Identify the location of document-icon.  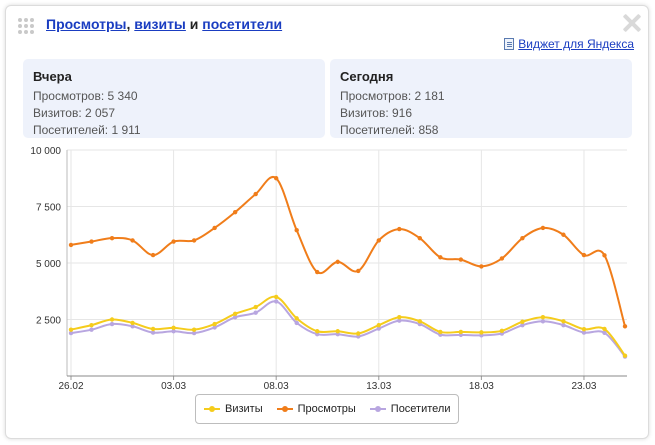
(509, 44).